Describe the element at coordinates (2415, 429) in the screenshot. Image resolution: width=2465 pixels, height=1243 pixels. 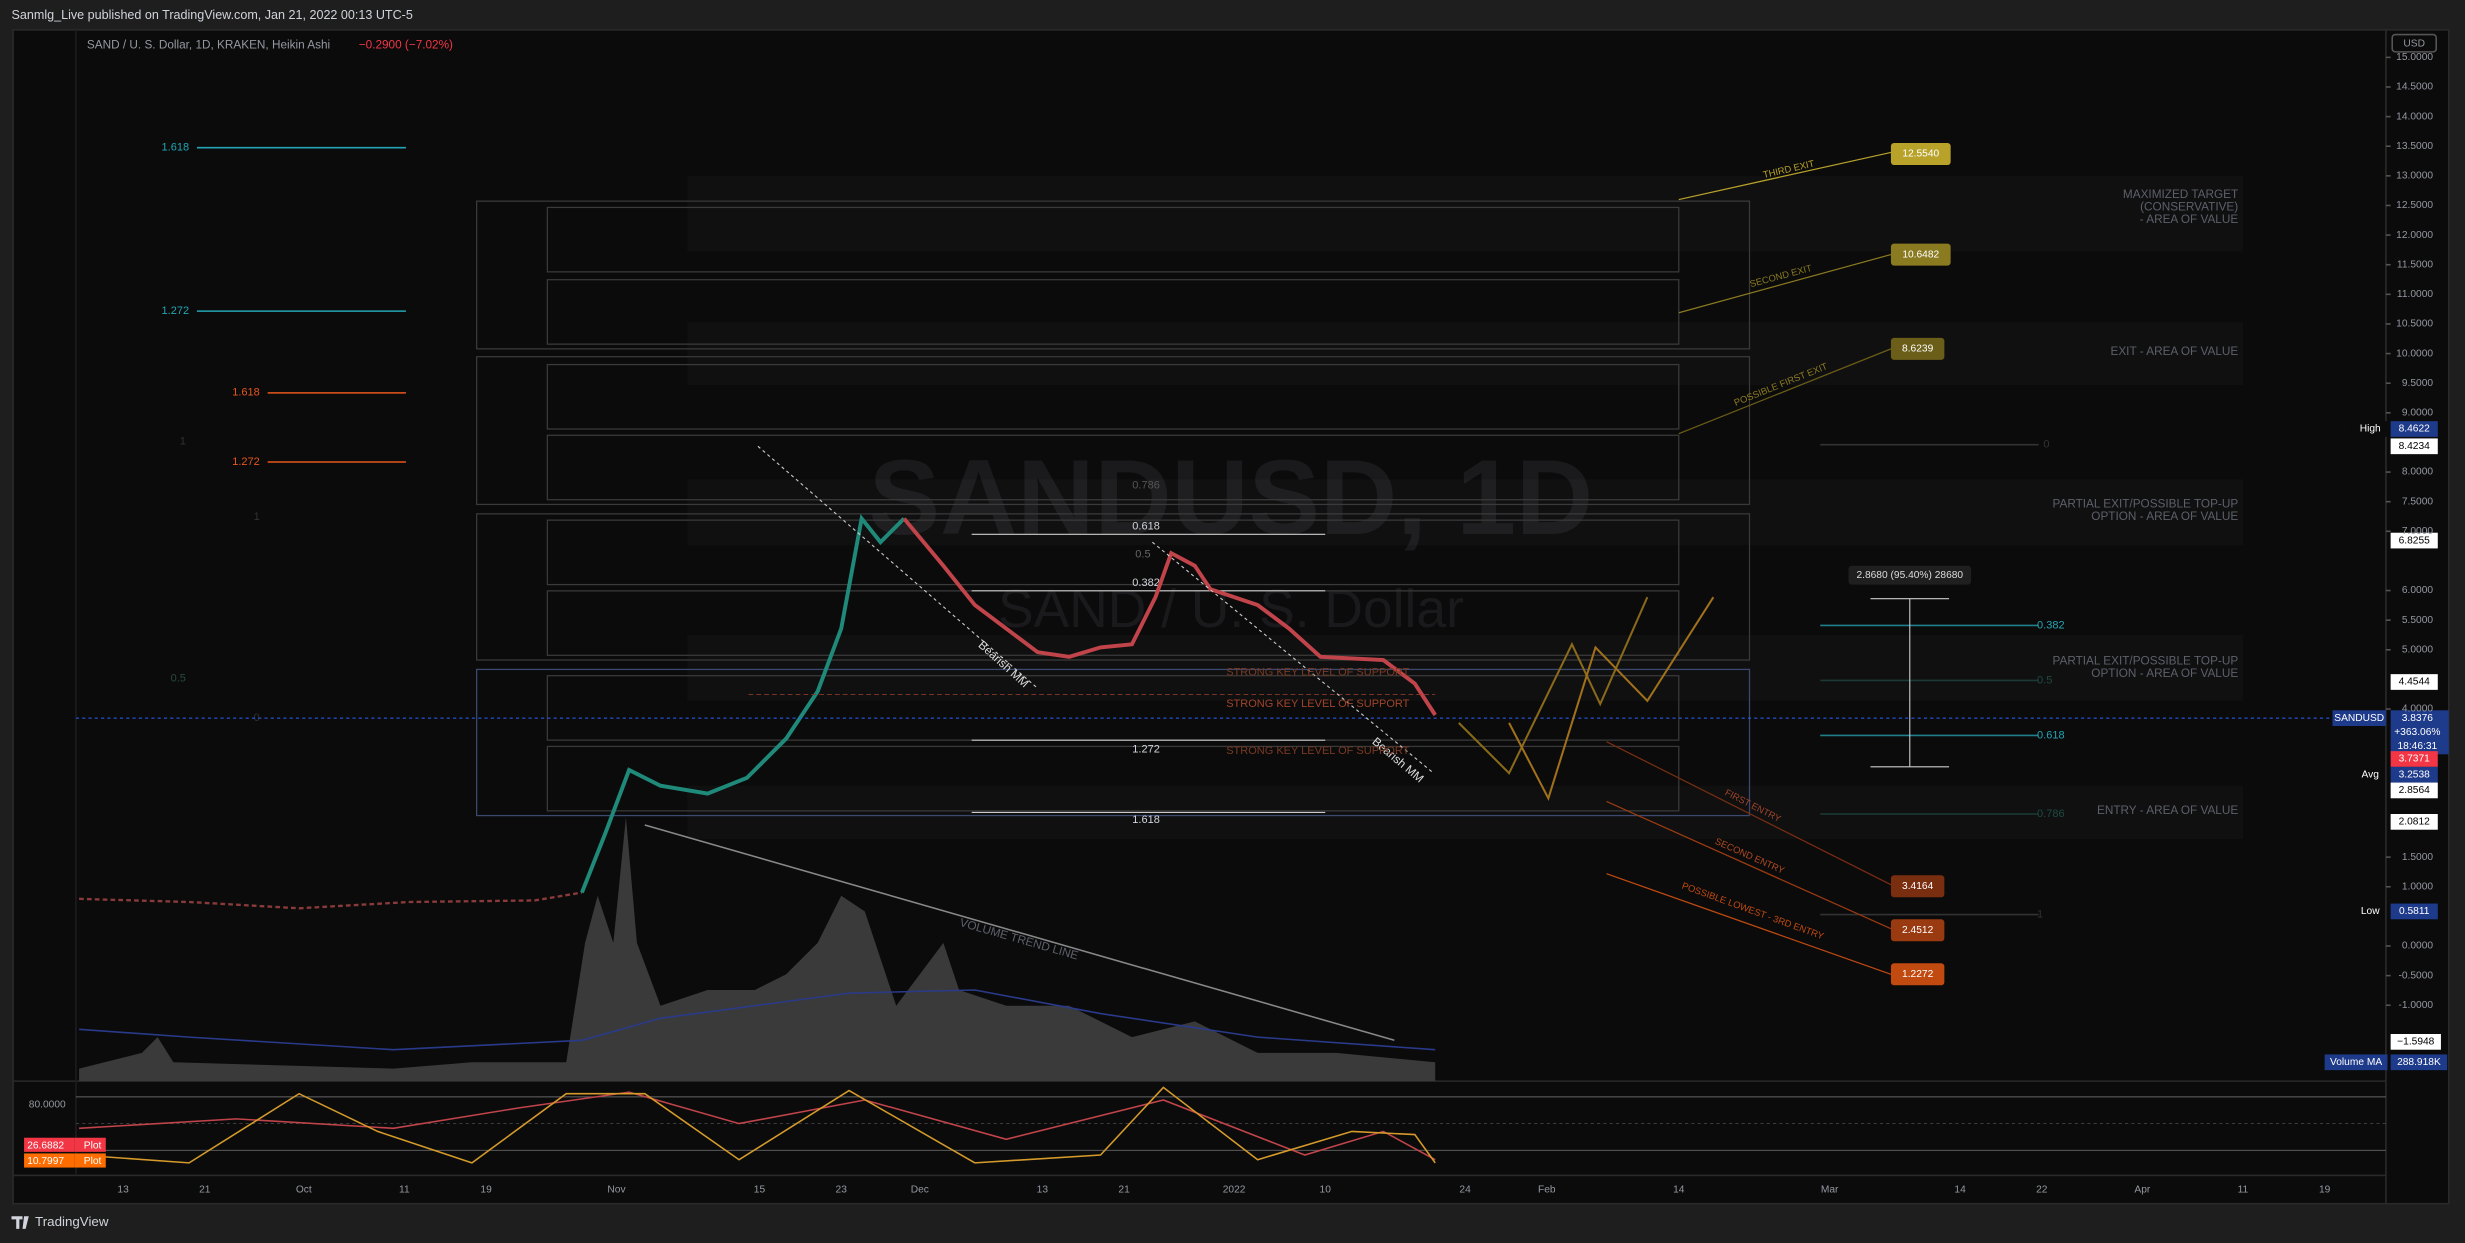
I see `badge-value: 8.4622` at that location.